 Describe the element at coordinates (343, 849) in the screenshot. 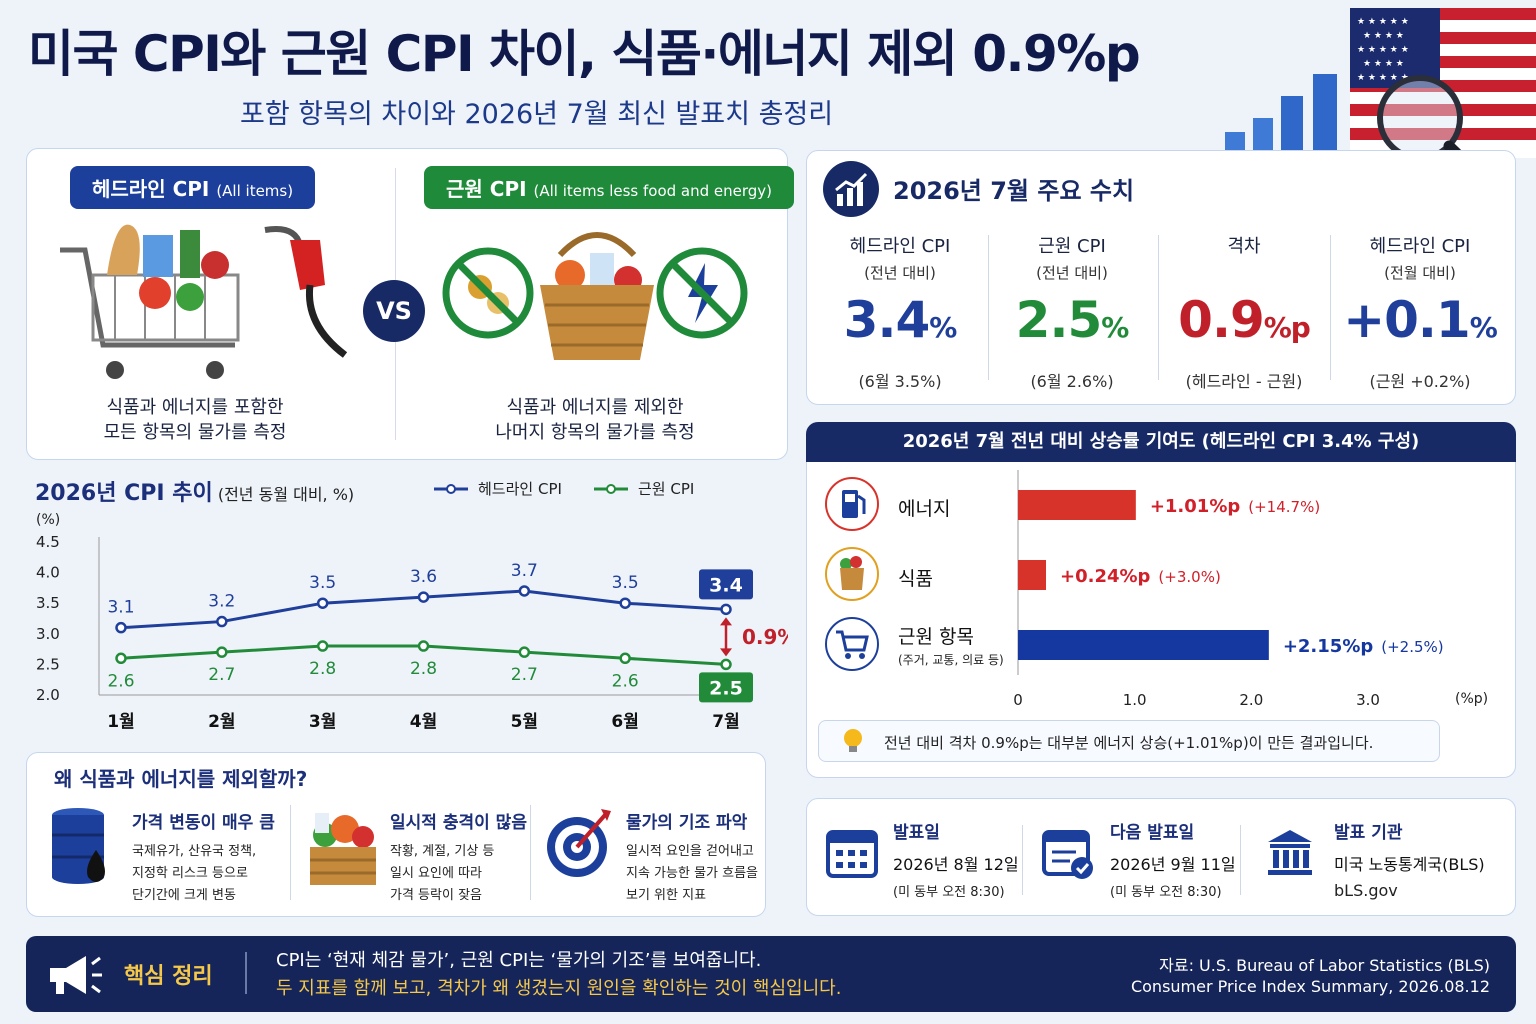

I see `produce-crate-icon` at that location.